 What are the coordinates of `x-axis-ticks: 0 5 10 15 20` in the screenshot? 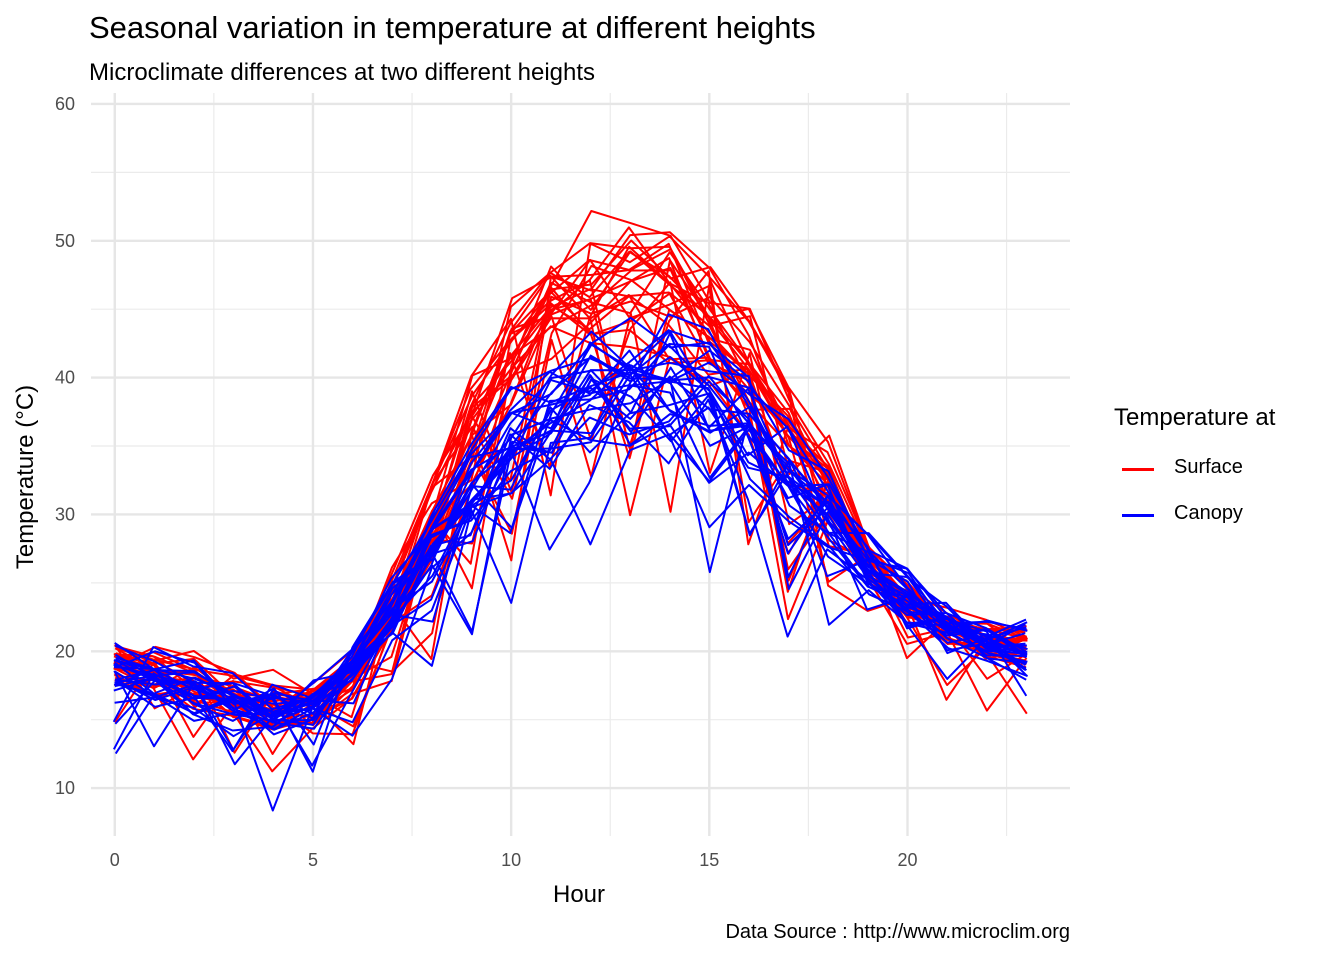 It's located at (514, 860).